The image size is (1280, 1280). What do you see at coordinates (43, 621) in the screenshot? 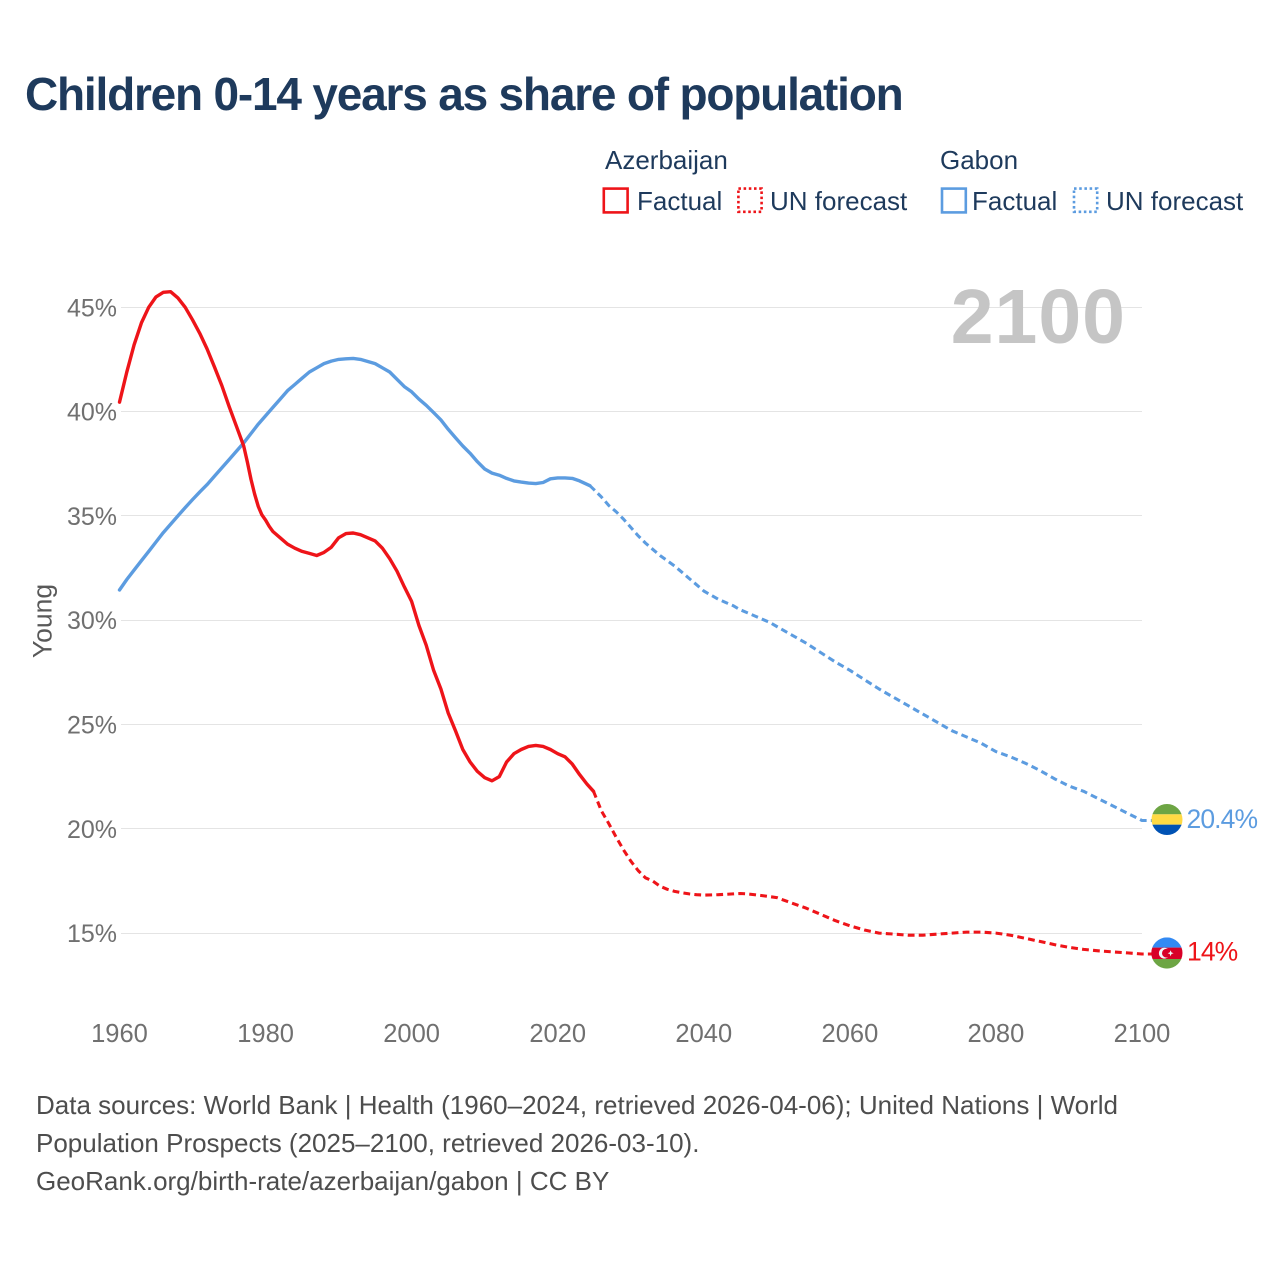
I see `svg-text: Young` at bounding box center [43, 621].